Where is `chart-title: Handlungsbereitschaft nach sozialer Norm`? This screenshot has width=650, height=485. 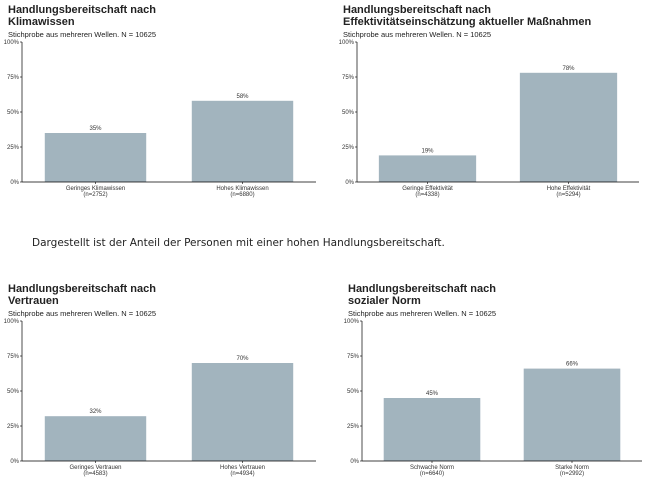
chart-title: Handlungsbereitschaft nach sozialer Norm is located at coordinates (422, 295).